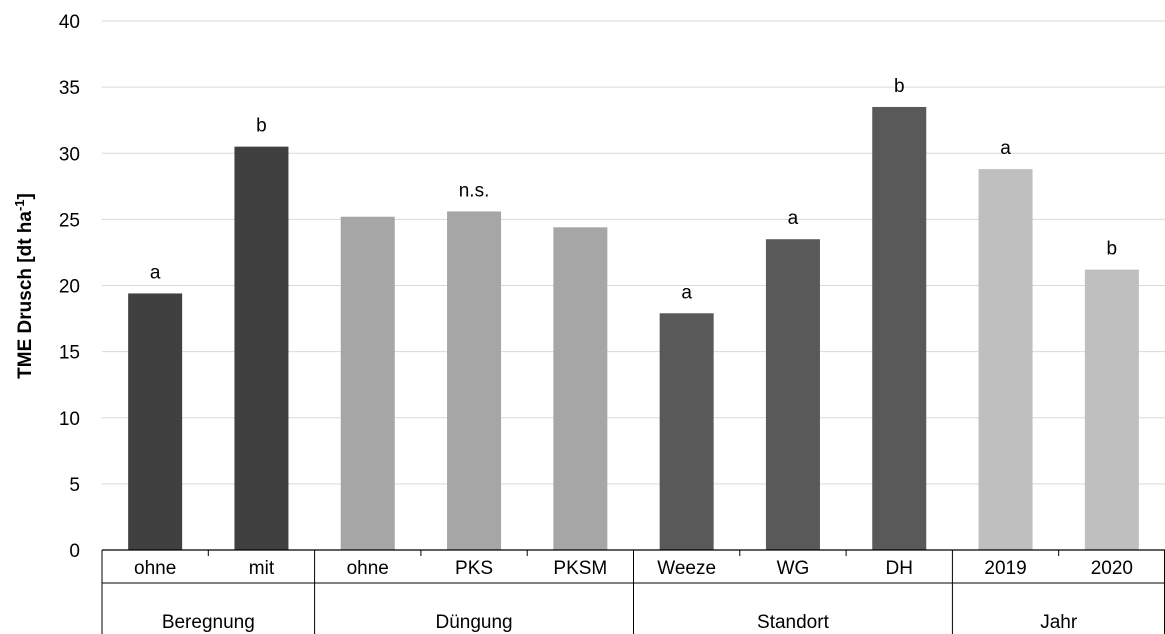 This screenshot has height=634, width=1165. What do you see at coordinates (1005, 568) in the screenshot?
I see `x-category-label: 2019` at bounding box center [1005, 568].